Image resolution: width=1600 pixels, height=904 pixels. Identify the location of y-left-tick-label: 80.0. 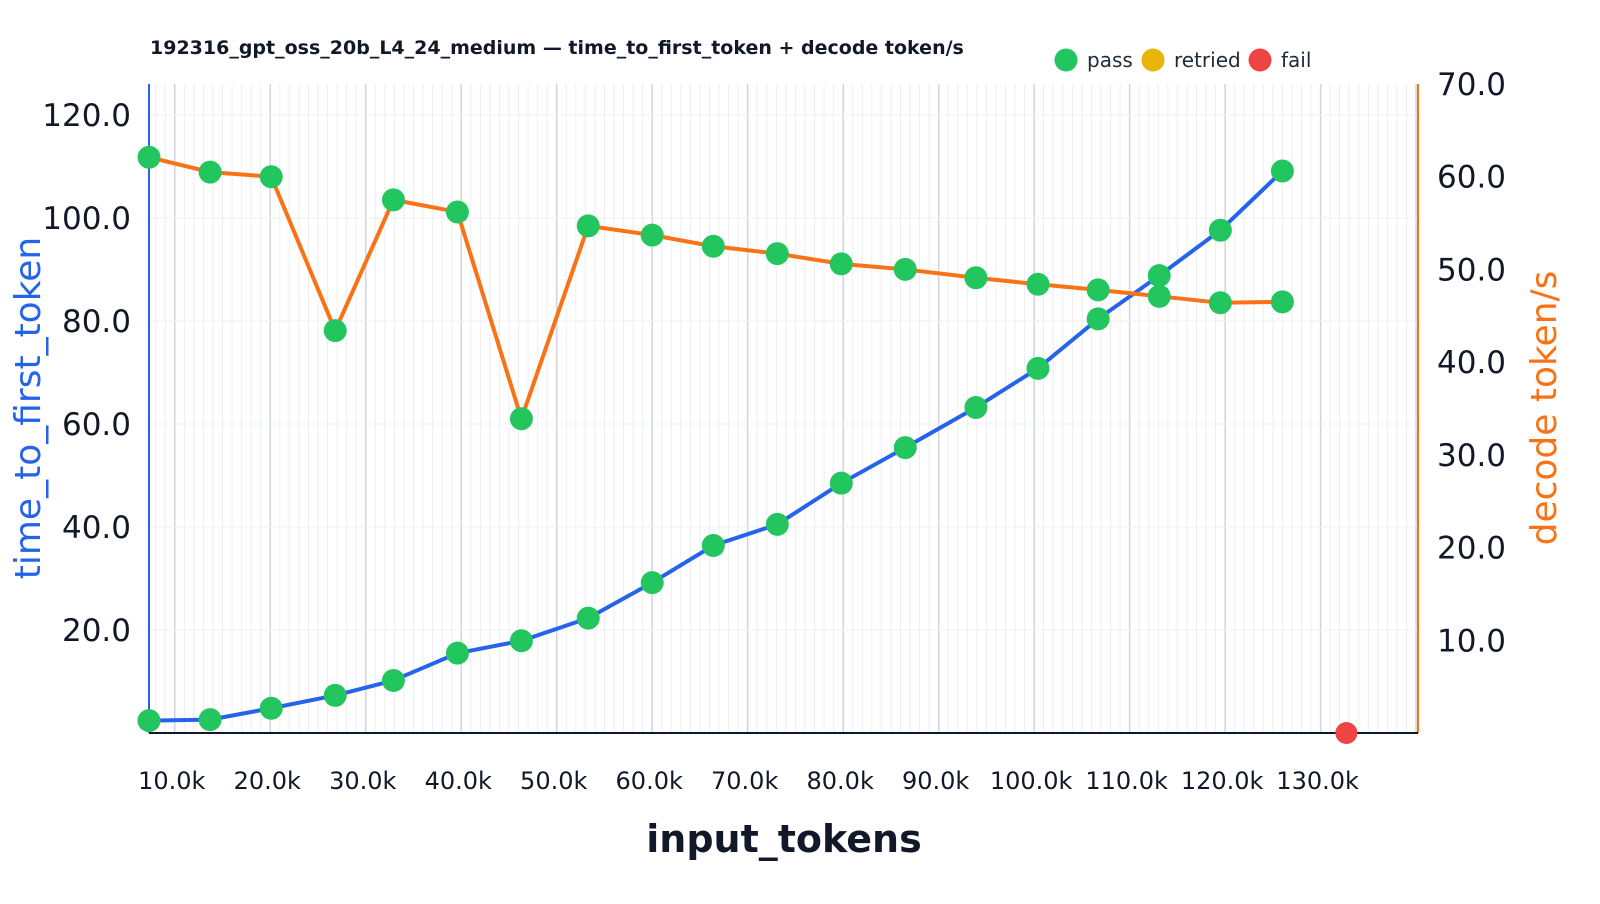
(96, 322).